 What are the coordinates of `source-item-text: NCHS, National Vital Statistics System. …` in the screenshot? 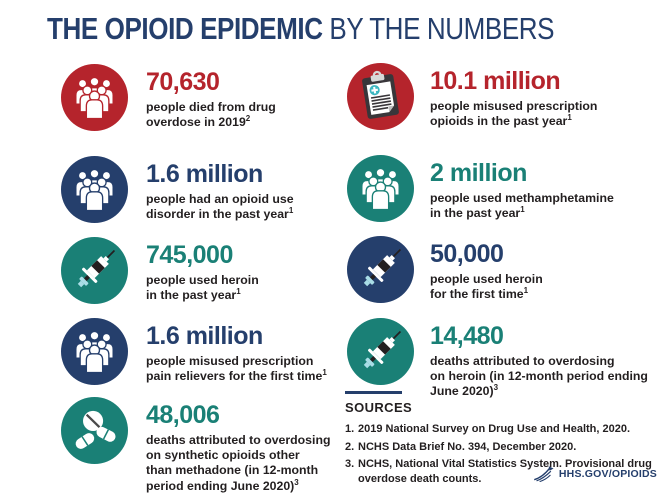 It's located at (505, 471).